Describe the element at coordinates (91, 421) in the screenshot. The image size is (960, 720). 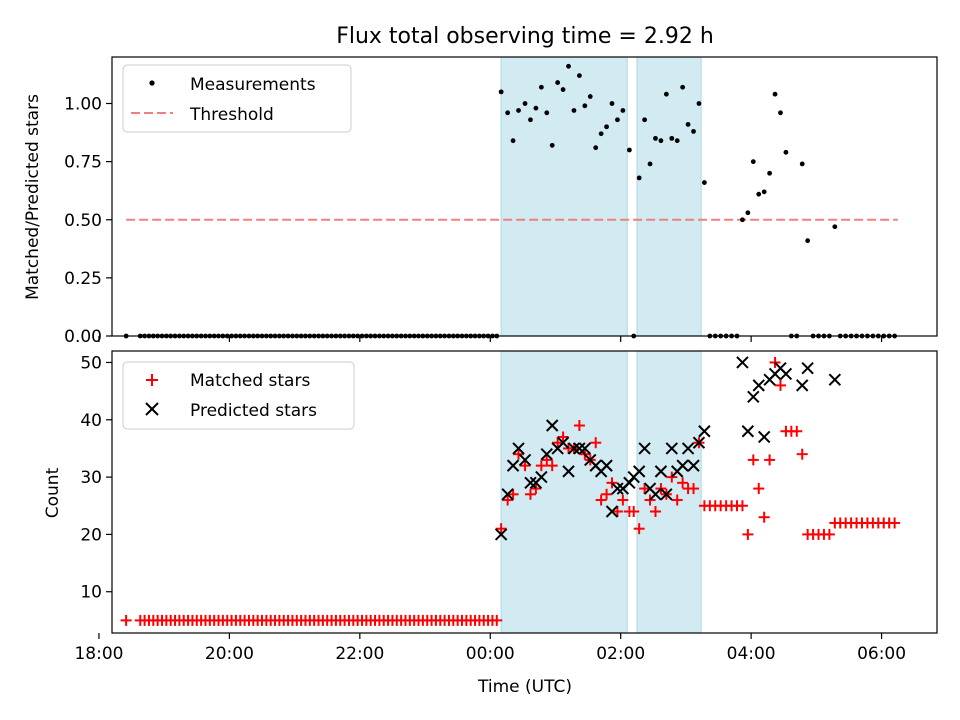
I see `y-tick-label: 40` at that location.